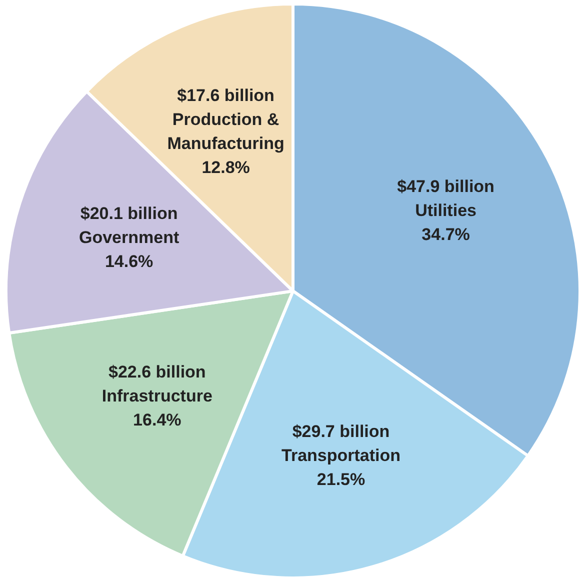 This screenshot has height=582, width=586. Describe the element at coordinates (341, 432) in the screenshot. I see `data-label: $29.7 billion` at that location.